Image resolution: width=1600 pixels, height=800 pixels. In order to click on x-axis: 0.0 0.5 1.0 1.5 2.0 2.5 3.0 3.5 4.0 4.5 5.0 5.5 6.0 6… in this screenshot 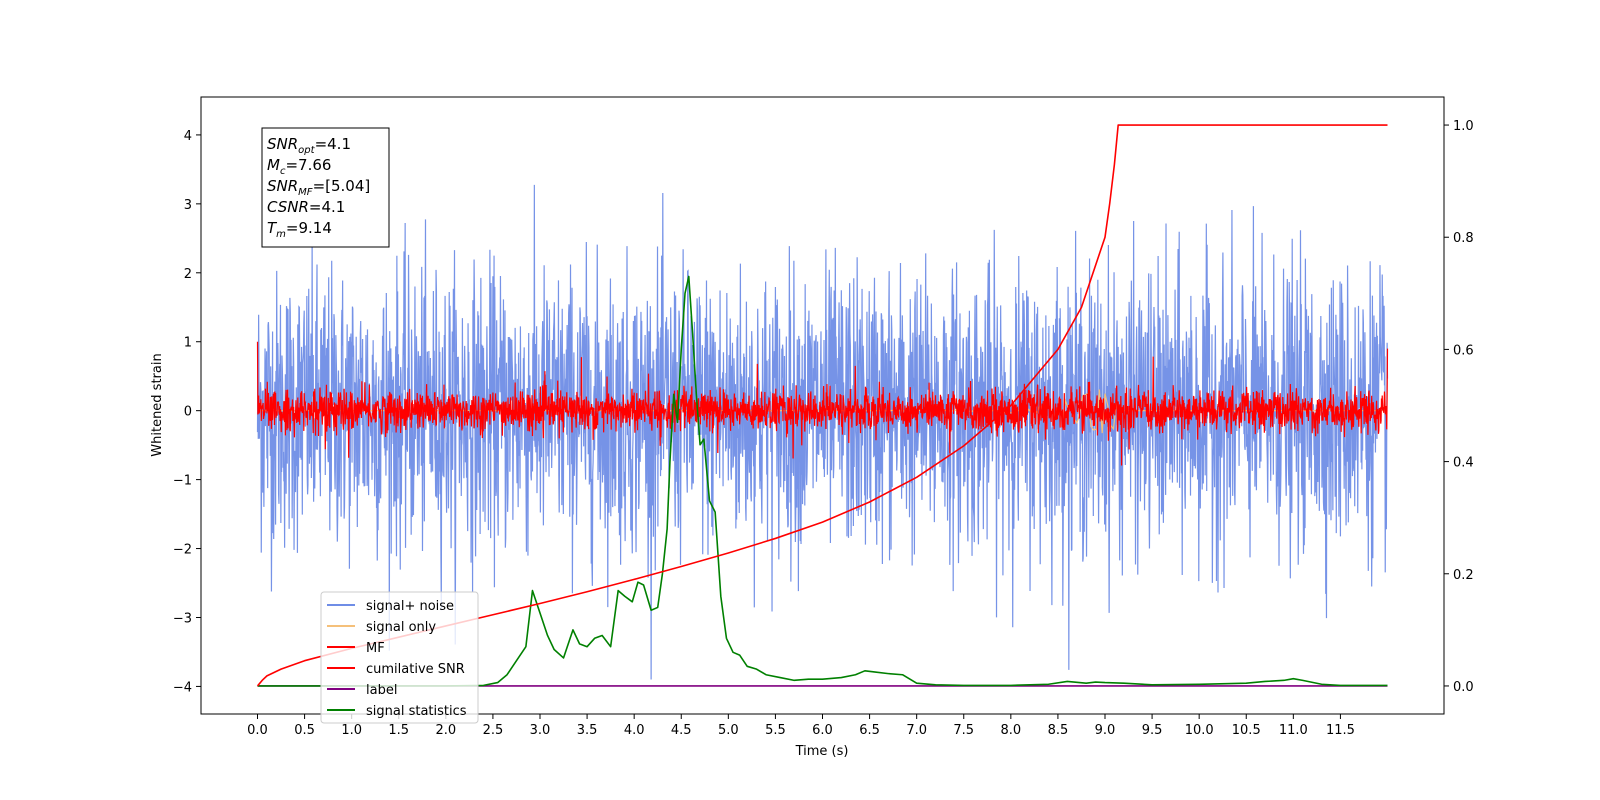, I will do `click(801, 726)`.